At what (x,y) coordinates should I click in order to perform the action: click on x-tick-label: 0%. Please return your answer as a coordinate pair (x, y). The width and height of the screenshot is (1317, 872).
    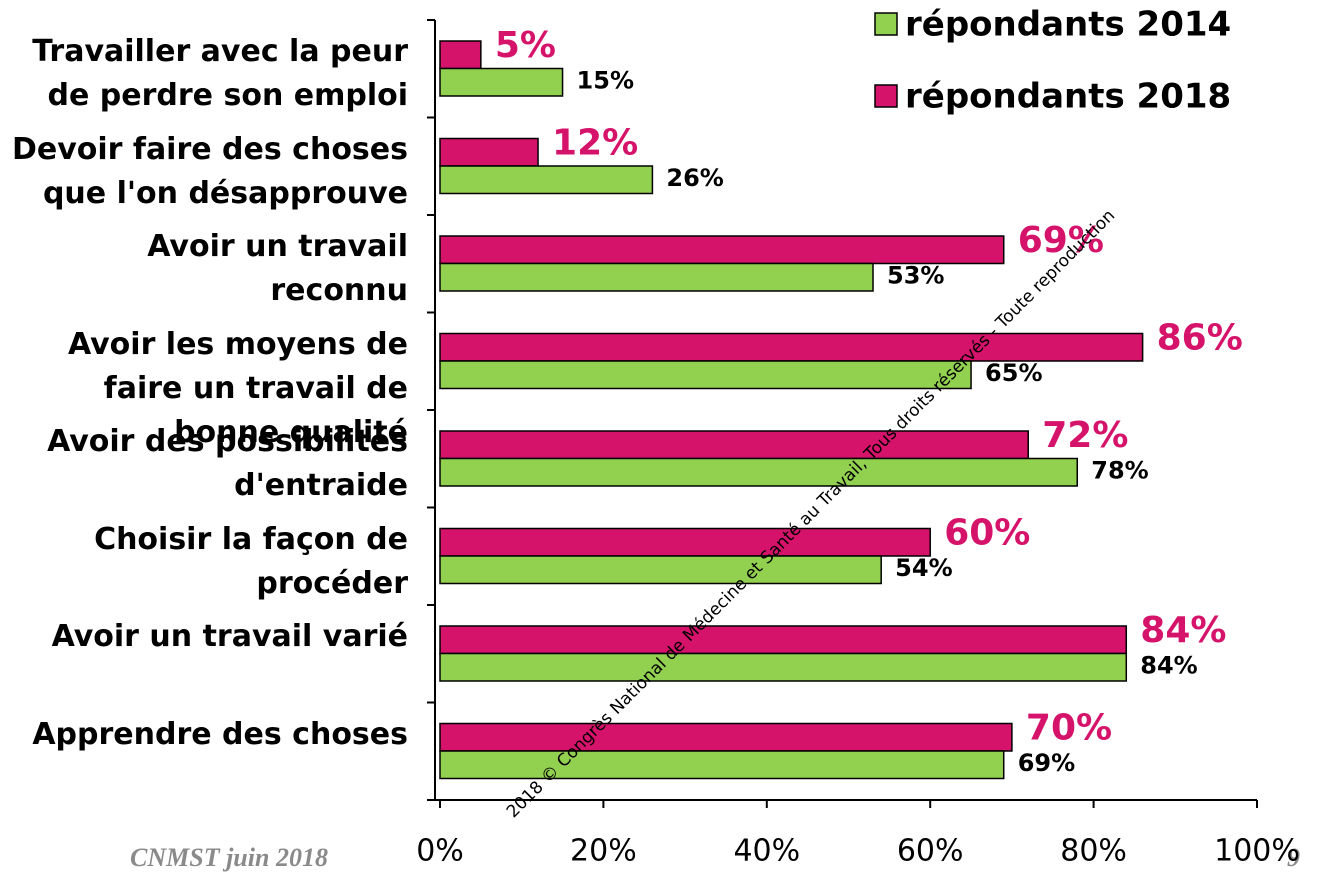
    Looking at the image, I should click on (440, 851).